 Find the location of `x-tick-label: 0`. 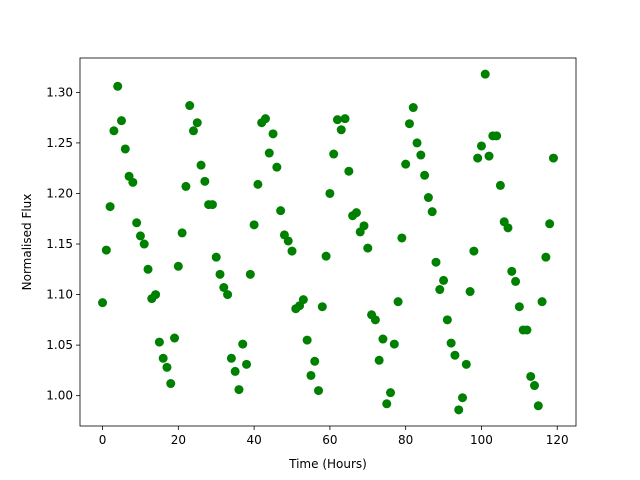

x-tick-label: 0 is located at coordinates (103, 440).